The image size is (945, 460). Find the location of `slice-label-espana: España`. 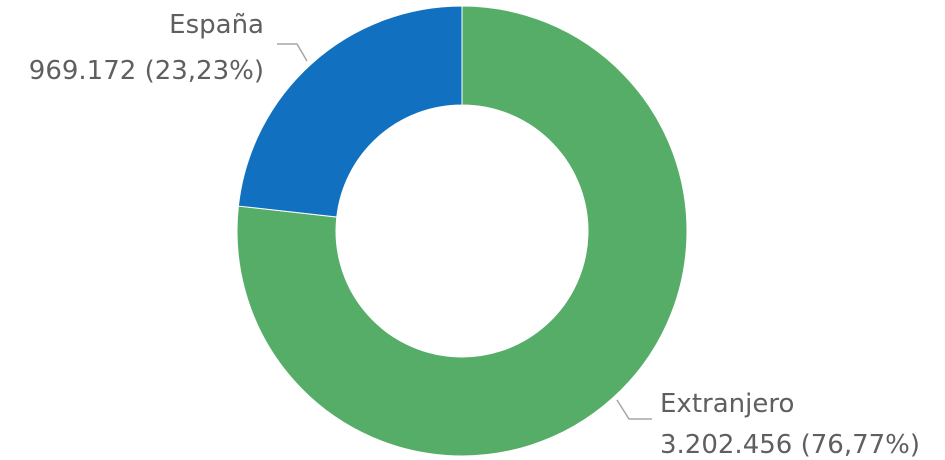

slice-label-espana: España is located at coordinates (216, 25).